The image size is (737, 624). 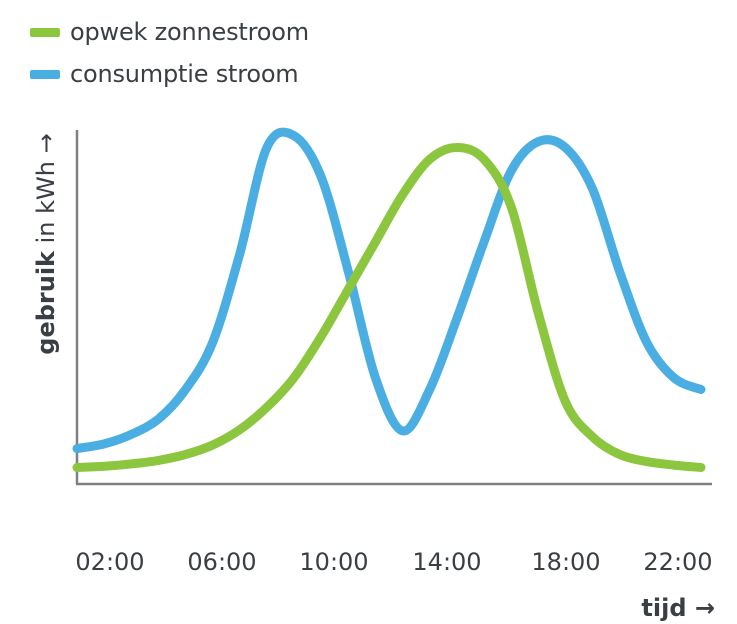 I want to click on legend-item-solar: opwek zonnestroom, so click(x=169, y=32).